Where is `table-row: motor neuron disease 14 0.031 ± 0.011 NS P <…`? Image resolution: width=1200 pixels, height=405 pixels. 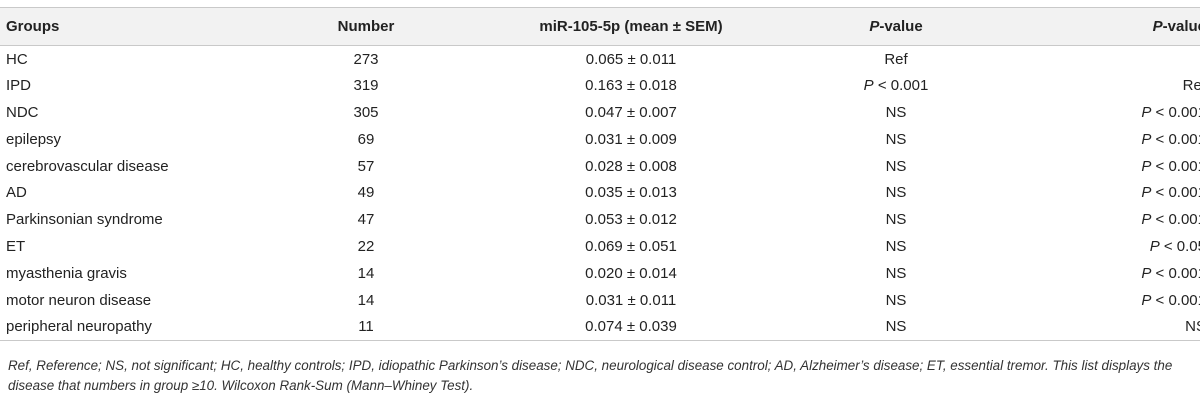
table-row: motor neuron disease 14 0.031 ± 0.011 NS P <… is located at coordinates (600, 300).